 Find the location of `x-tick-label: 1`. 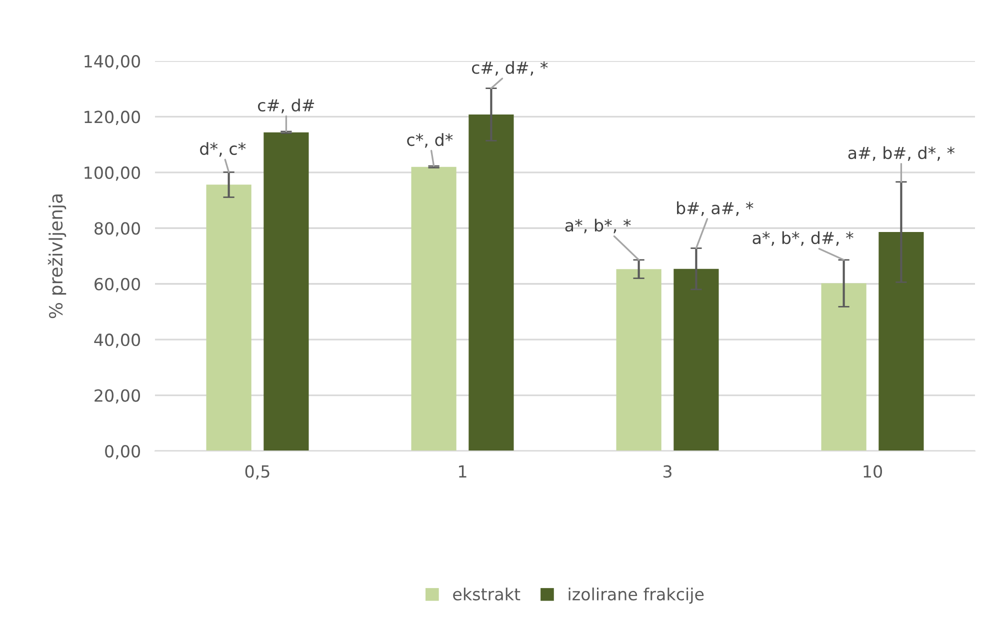

x-tick-label: 1 is located at coordinates (462, 471).